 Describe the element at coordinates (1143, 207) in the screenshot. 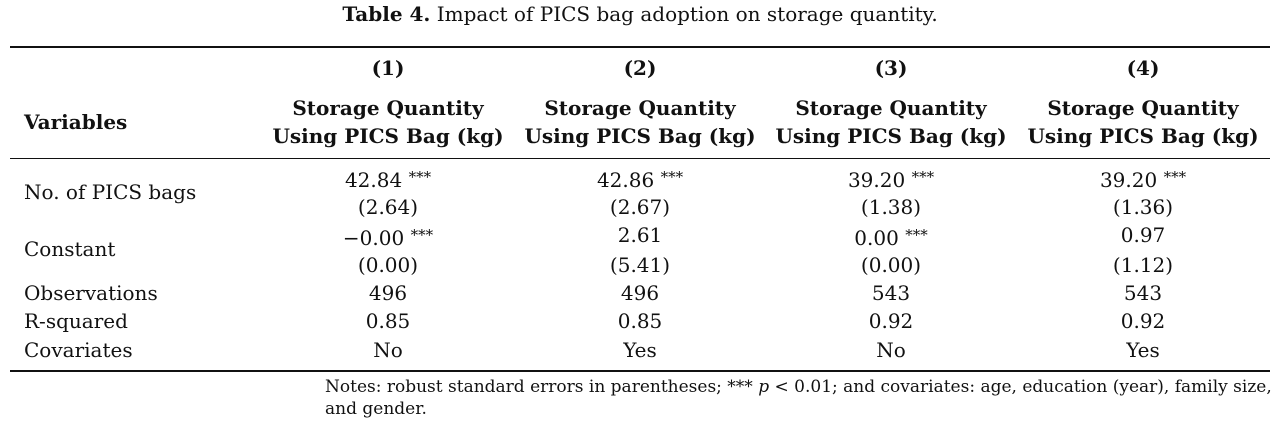

I see `se-pics-bags-4: (1.36)` at that location.